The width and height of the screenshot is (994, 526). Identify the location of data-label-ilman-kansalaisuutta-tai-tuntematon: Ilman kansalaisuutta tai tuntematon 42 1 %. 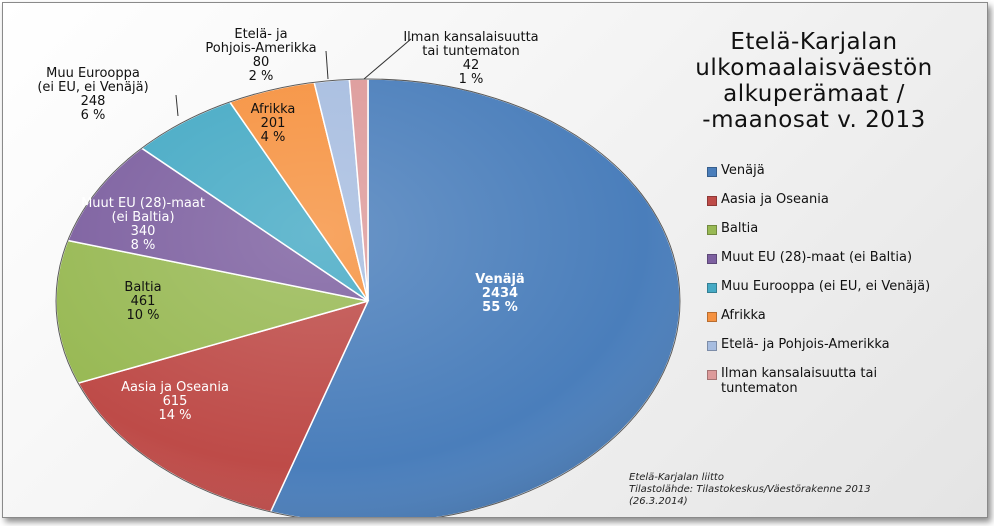
(470, 59).